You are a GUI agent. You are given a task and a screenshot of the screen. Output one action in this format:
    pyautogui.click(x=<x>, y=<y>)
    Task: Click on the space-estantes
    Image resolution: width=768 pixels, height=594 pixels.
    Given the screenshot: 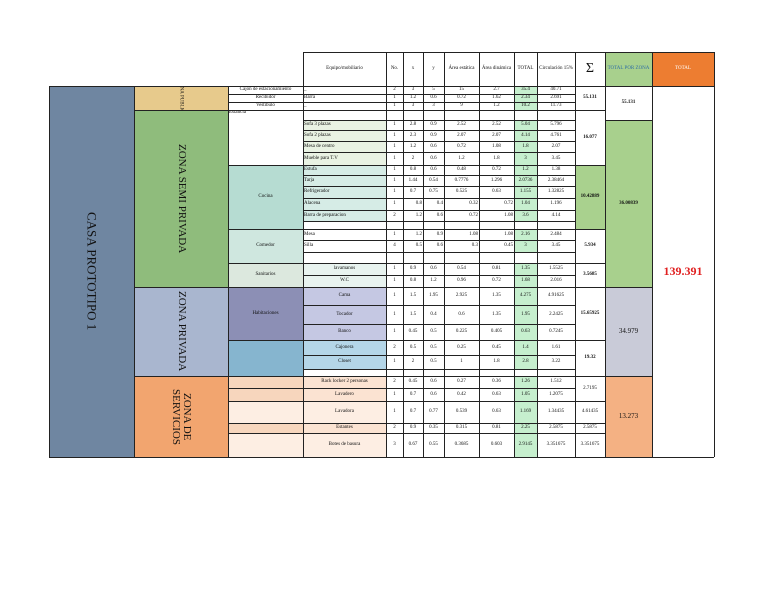 What is the action you would take?
    pyautogui.click(x=265, y=428)
    